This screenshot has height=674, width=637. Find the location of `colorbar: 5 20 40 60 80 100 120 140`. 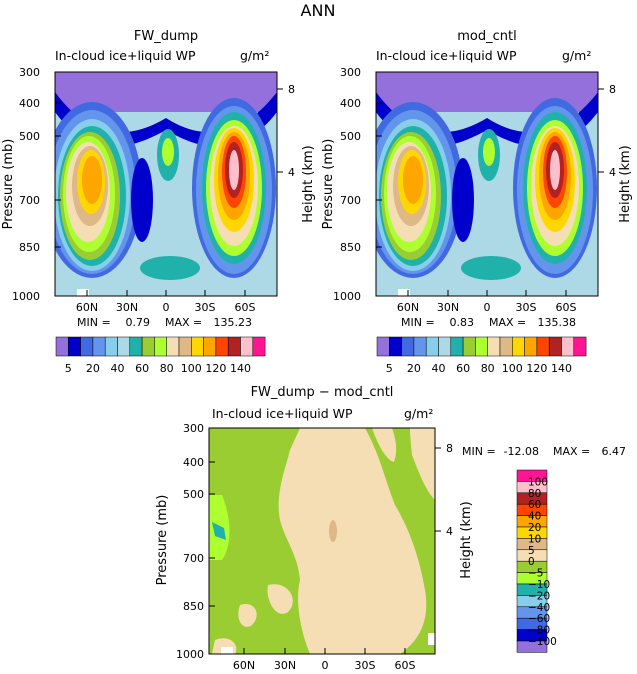

colorbar: 5 20 40 60 80 100 120 140 is located at coordinates (481, 355).